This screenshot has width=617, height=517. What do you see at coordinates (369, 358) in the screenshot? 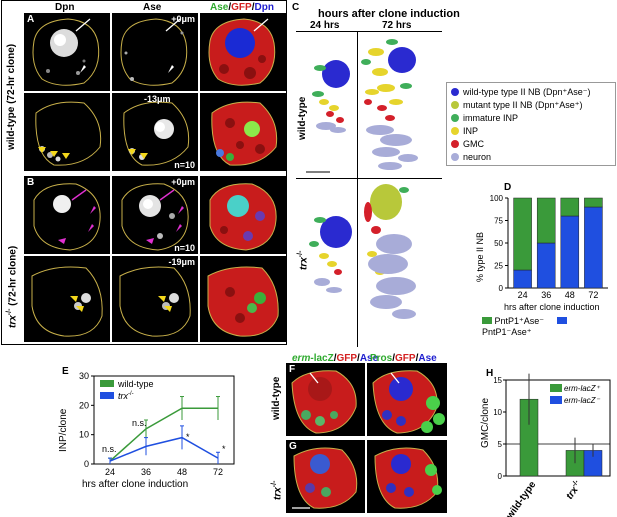
I see `header-ase-1: Ase` at bounding box center [369, 358].